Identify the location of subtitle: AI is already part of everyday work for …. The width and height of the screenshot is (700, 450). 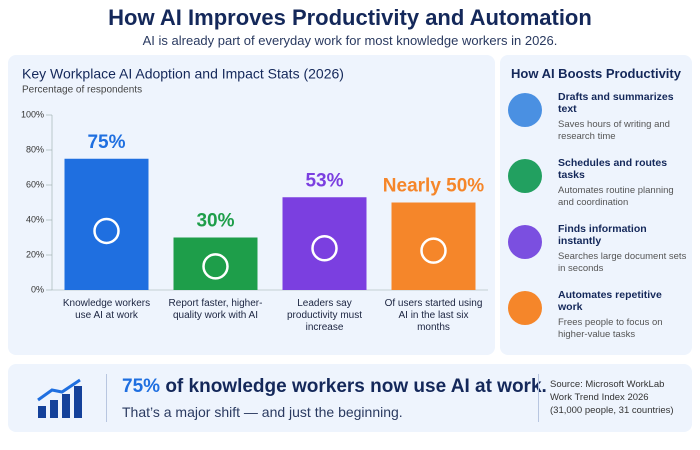
(350, 40).